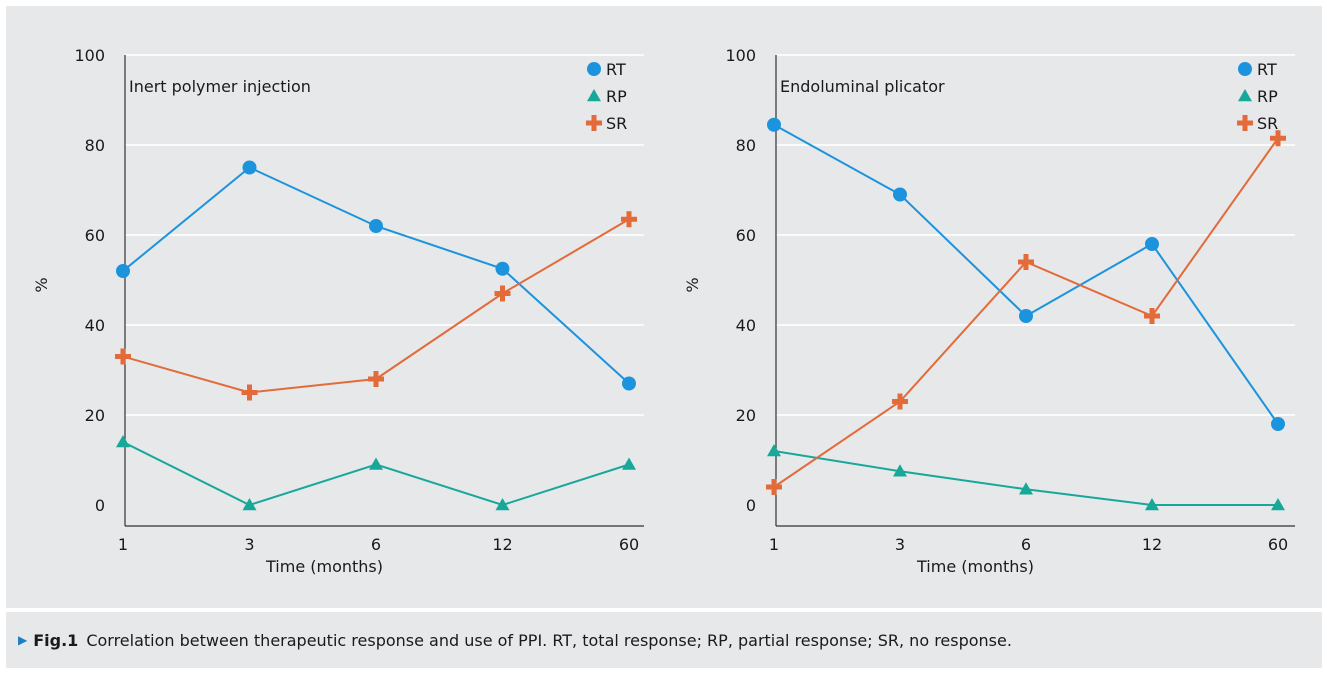 The height and width of the screenshot is (674, 1327). What do you see at coordinates (376, 474) in the screenshot?
I see `chart-1-series-line-rp` at bounding box center [376, 474].